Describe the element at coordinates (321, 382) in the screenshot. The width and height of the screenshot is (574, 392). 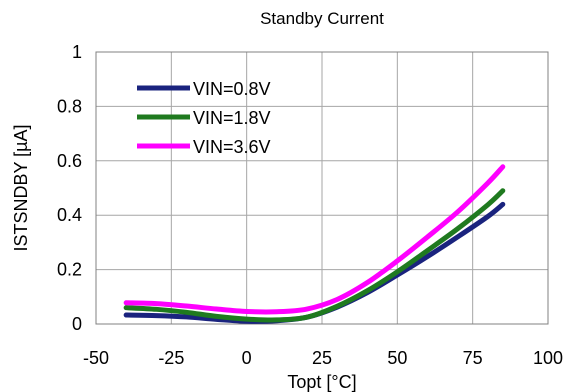
I see `x-axis-title: Topt [°C]` at that location.